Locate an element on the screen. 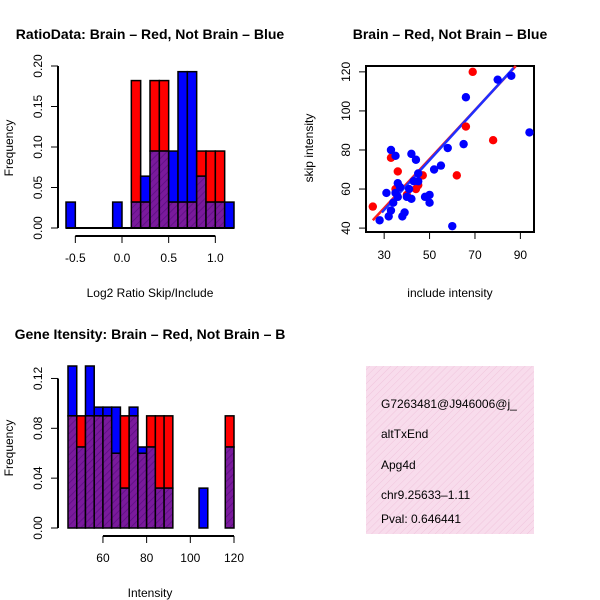 This screenshot has height=600, width=600. x-tick-label: 0.0 is located at coordinates (122, 258).